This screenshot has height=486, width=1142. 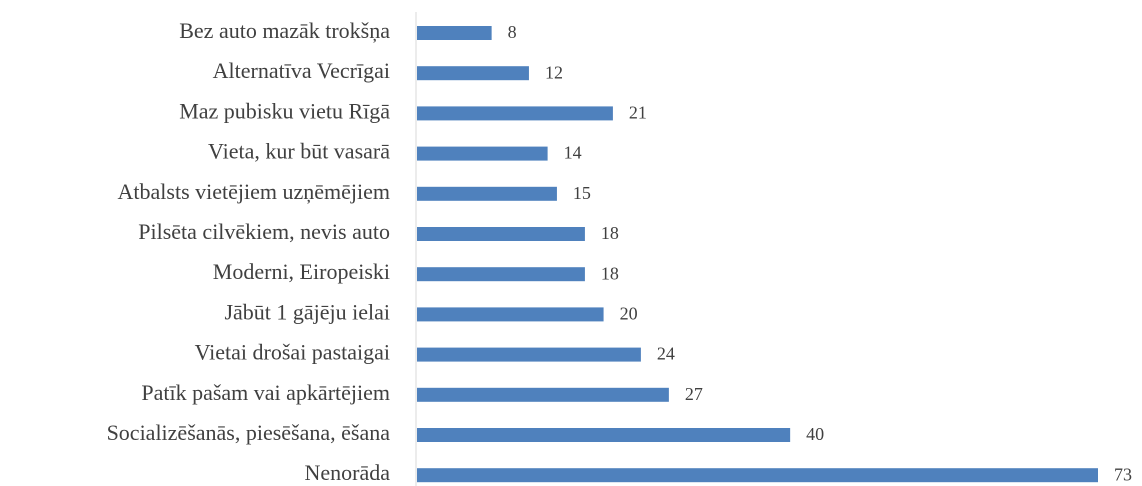 I want to click on data-label: 21, so click(x=638, y=113).